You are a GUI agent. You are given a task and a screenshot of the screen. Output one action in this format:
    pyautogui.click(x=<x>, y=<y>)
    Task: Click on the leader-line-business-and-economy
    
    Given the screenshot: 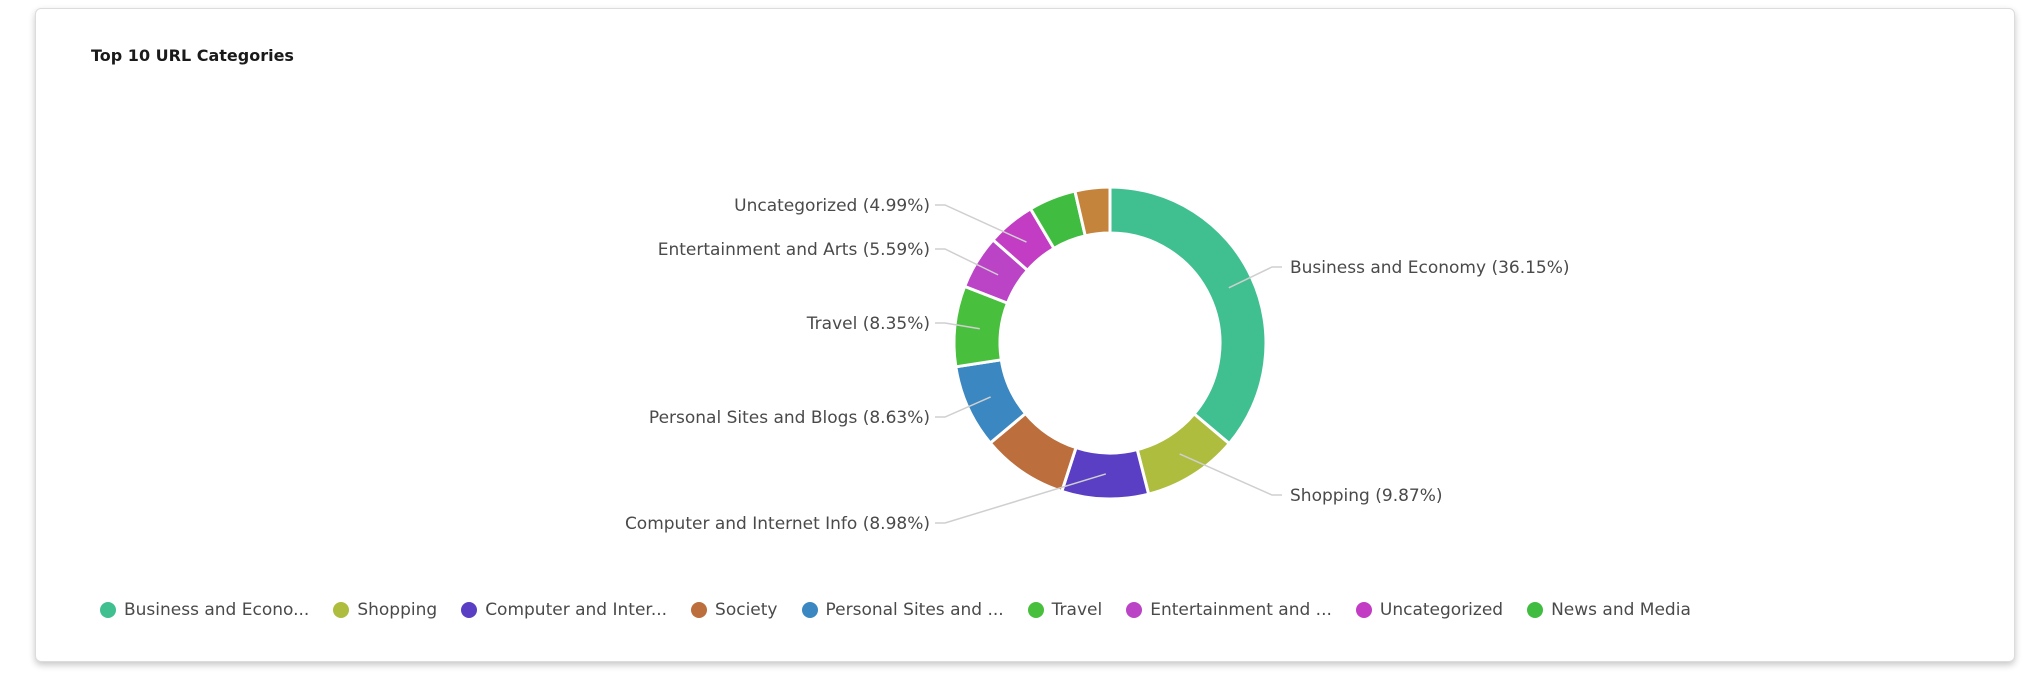 What is the action you would take?
    pyautogui.click(x=1255, y=277)
    